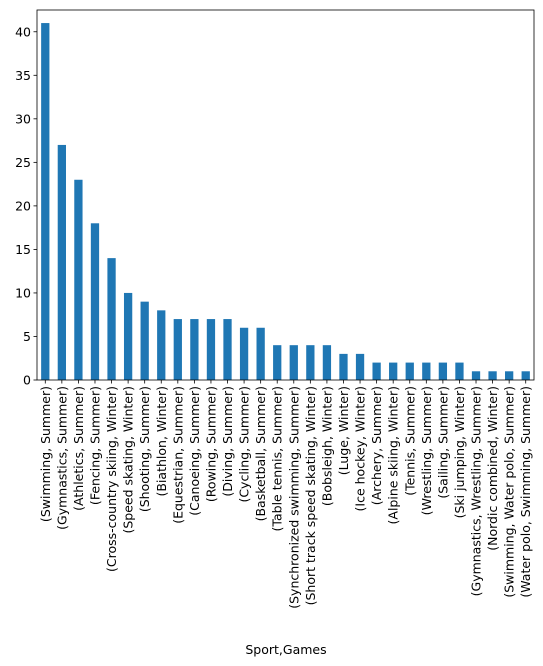 This screenshot has height=666, width=543. What do you see at coordinates (61, 458) in the screenshot?
I see `x-tick-label: (Gymnastics, Summer)` at bounding box center [61, 458].